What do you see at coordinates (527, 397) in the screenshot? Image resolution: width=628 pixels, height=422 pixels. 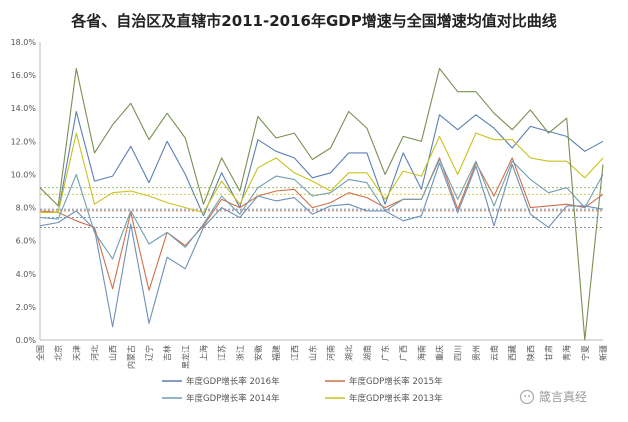 I see `wechat-icon` at bounding box center [527, 397].